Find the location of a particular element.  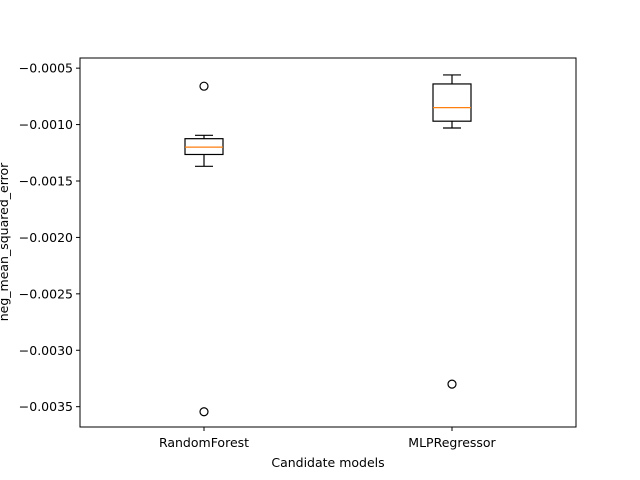

x-axis-label: Candidate models is located at coordinates (327, 462).